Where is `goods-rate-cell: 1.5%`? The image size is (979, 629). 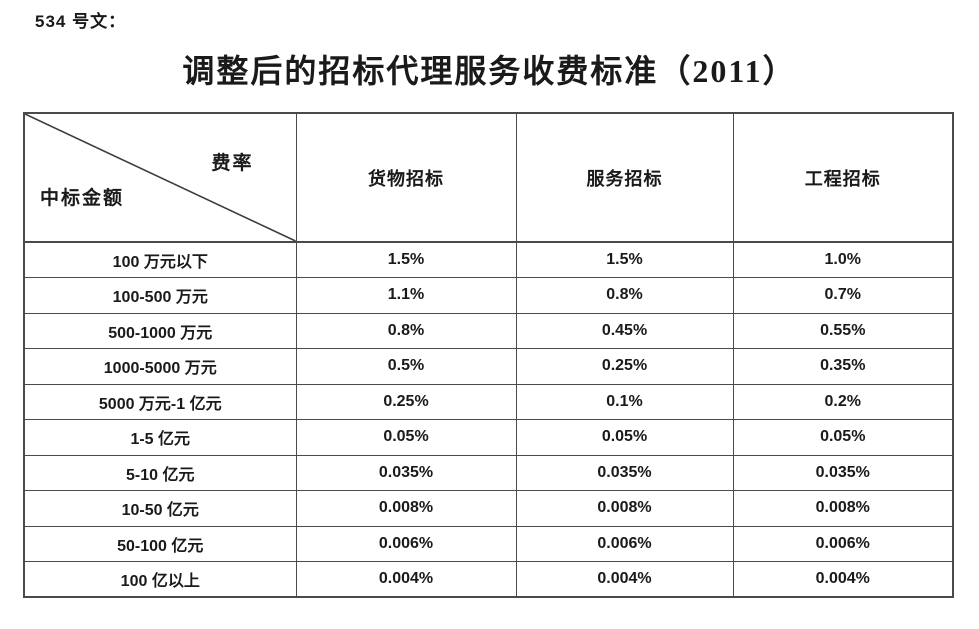
goods-rate-cell: 1.5% is located at coordinates (406, 259).